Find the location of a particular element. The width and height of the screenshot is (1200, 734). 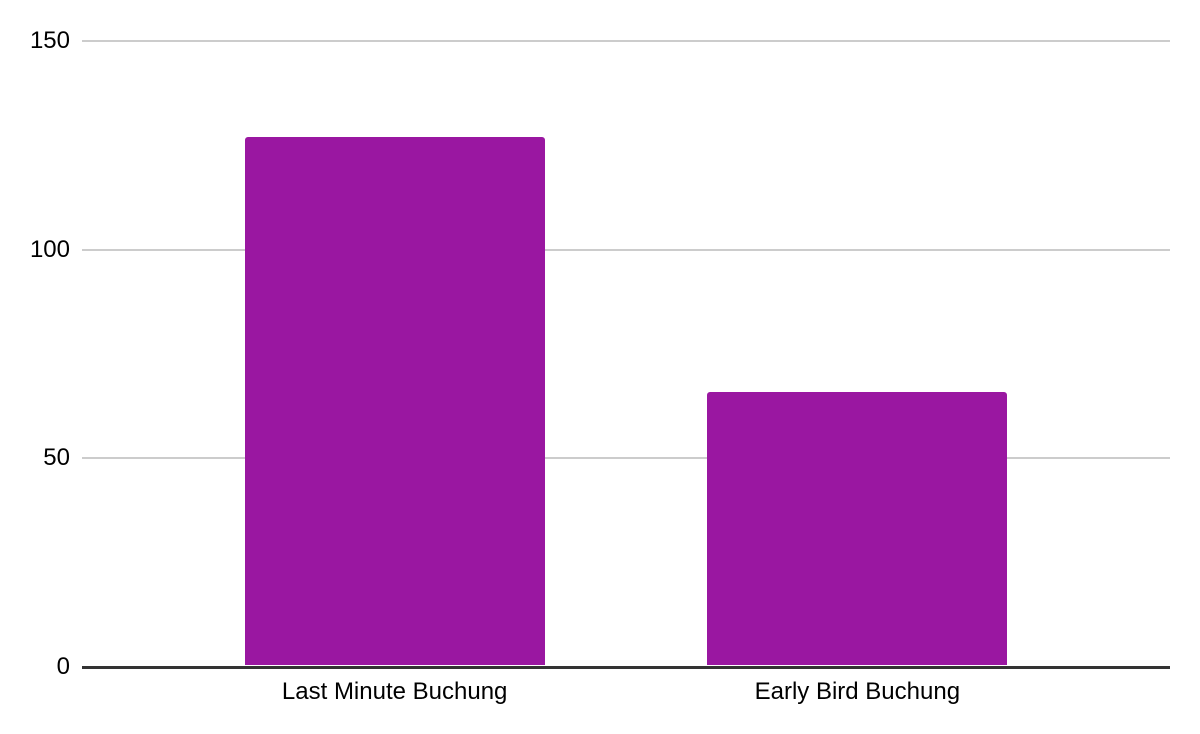

x-axis-line is located at coordinates (626, 667).